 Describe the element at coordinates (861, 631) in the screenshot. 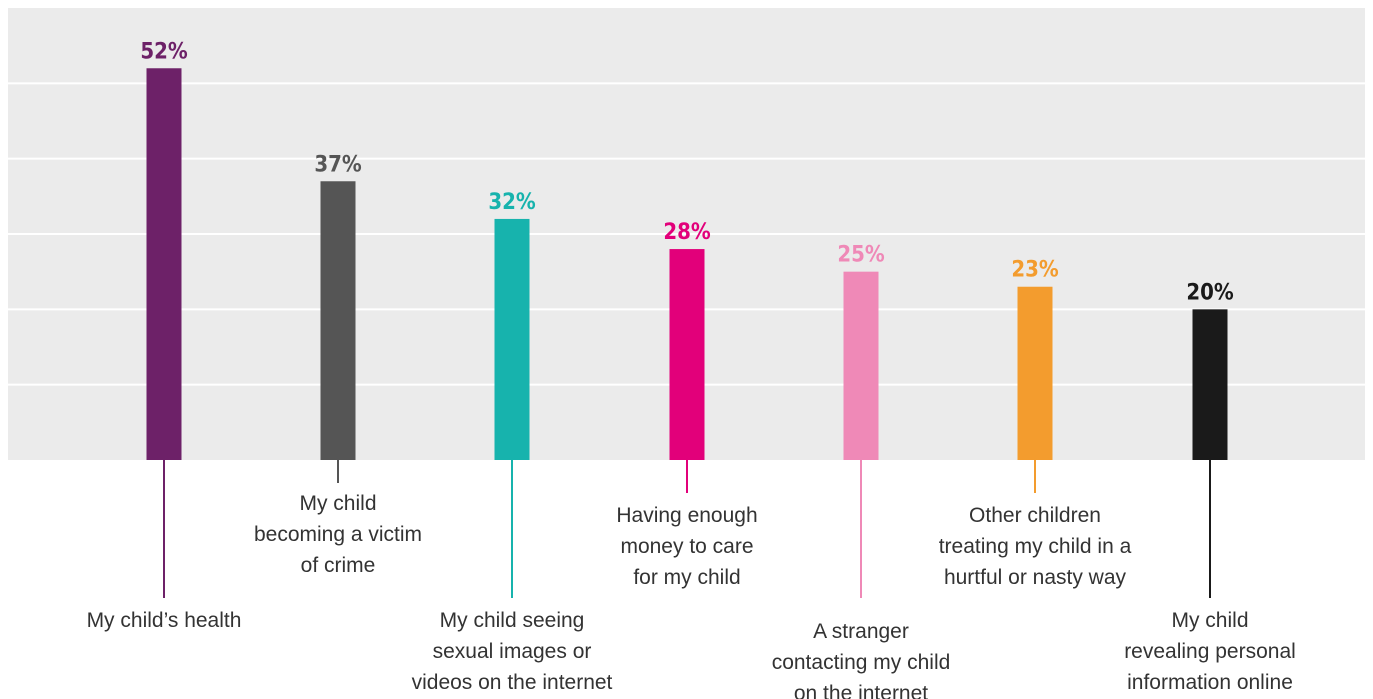

I see `category-label-line: A stranger` at that location.